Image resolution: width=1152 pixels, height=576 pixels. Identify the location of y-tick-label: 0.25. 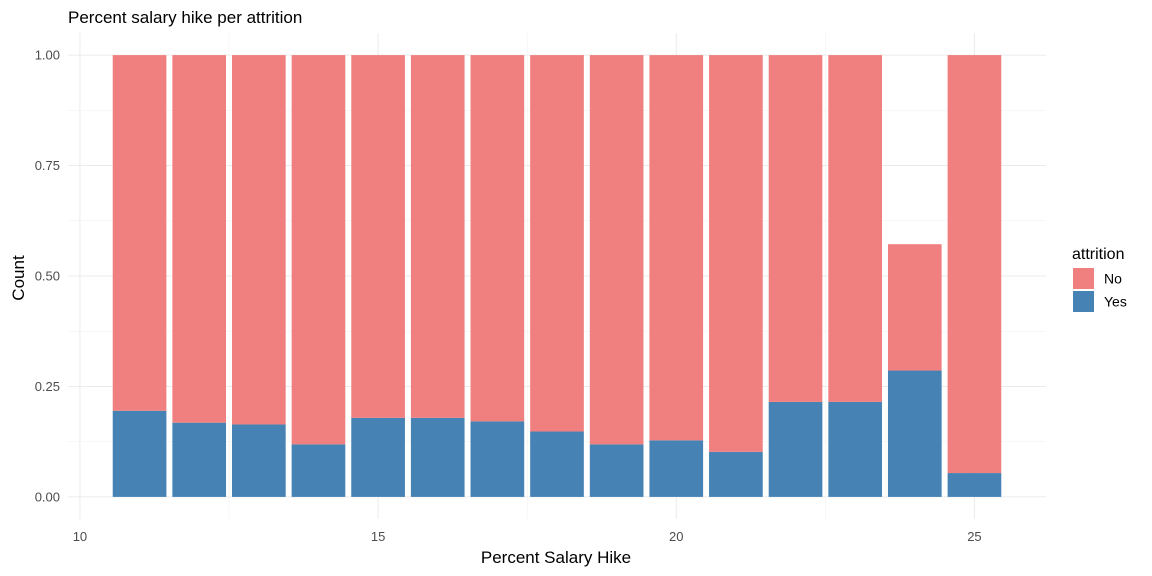
(47, 386).